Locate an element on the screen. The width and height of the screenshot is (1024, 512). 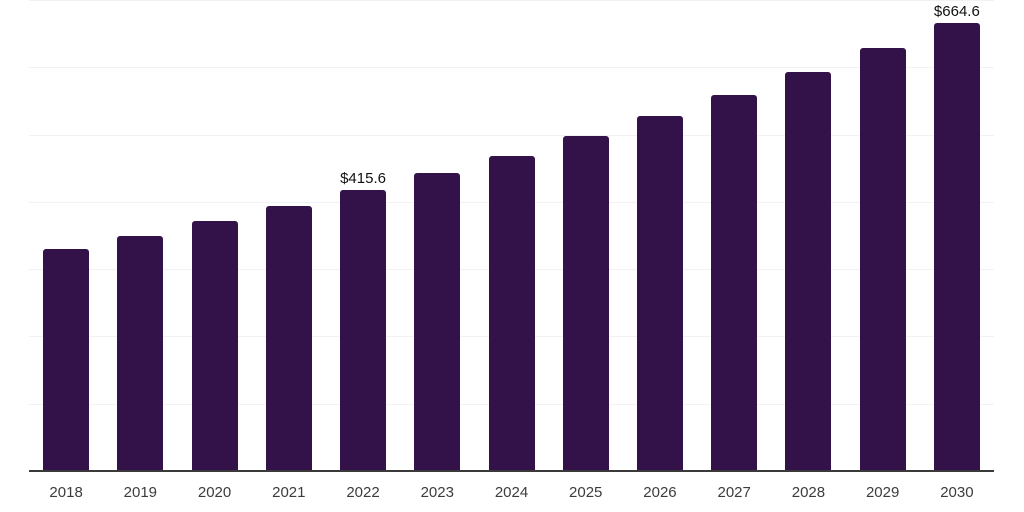
x-tick-2025: 2025 is located at coordinates (586, 492).